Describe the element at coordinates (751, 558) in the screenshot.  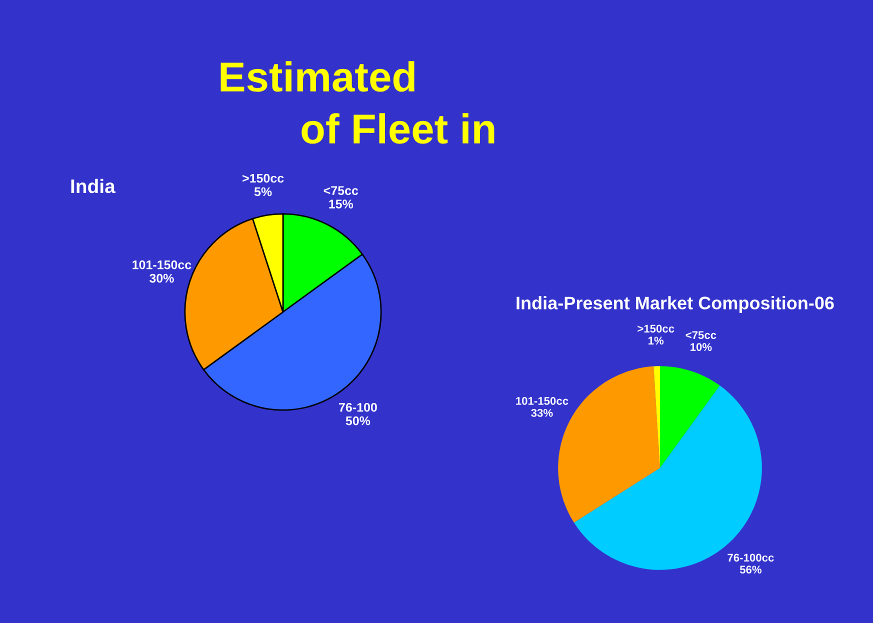
I see `slice-label: 76-100cc` at that location.